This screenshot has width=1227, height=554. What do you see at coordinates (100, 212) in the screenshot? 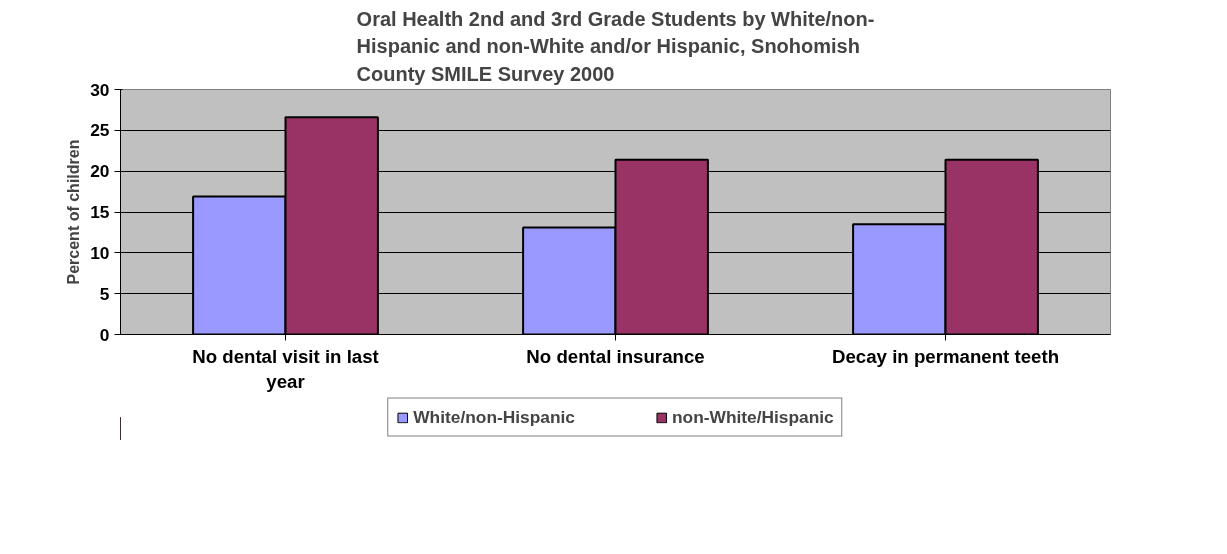
I see `y-tick-label: 15` at bounding box center [100, 212].